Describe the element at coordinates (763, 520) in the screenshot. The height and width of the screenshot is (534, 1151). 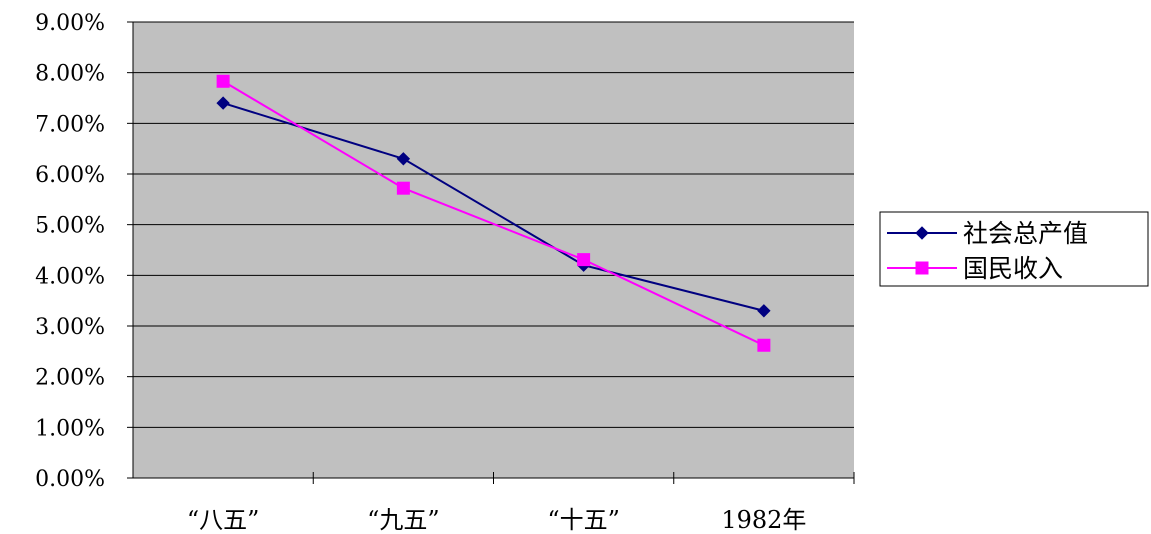
I see `x-tick-label: 1982年` at that location.